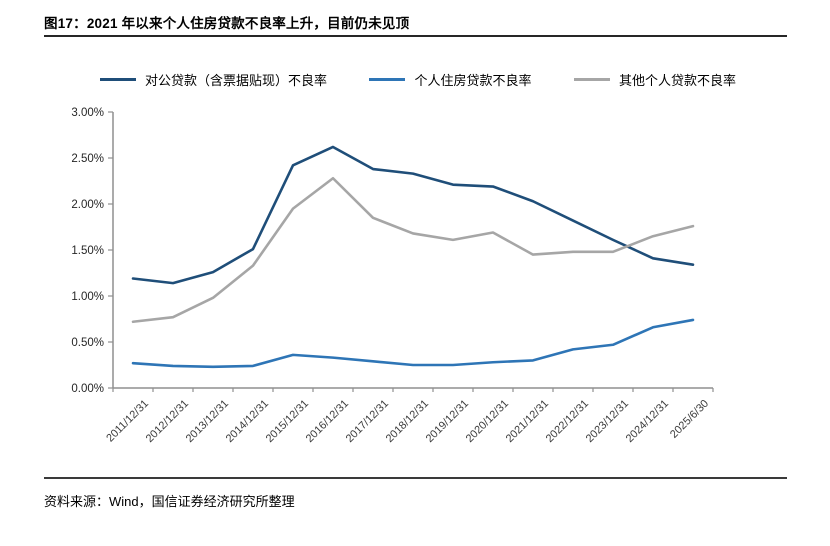 This screenshot has width=830, height=546. What do you see at coordinates (236, 80) in the screenshot?
I see `legend-label: 对公贷款（含票据贴现）不良率` at bounding box center [236, 80].